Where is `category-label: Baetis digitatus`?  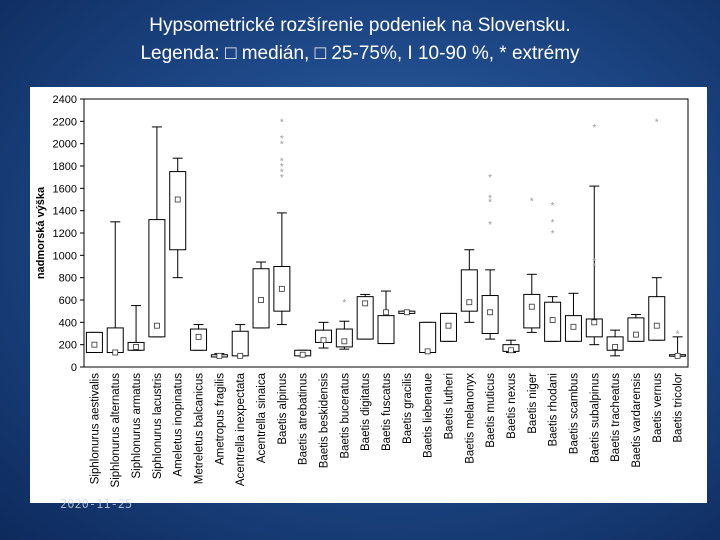
category-label: Baetis digitatus is located at coordinates (366, 412).